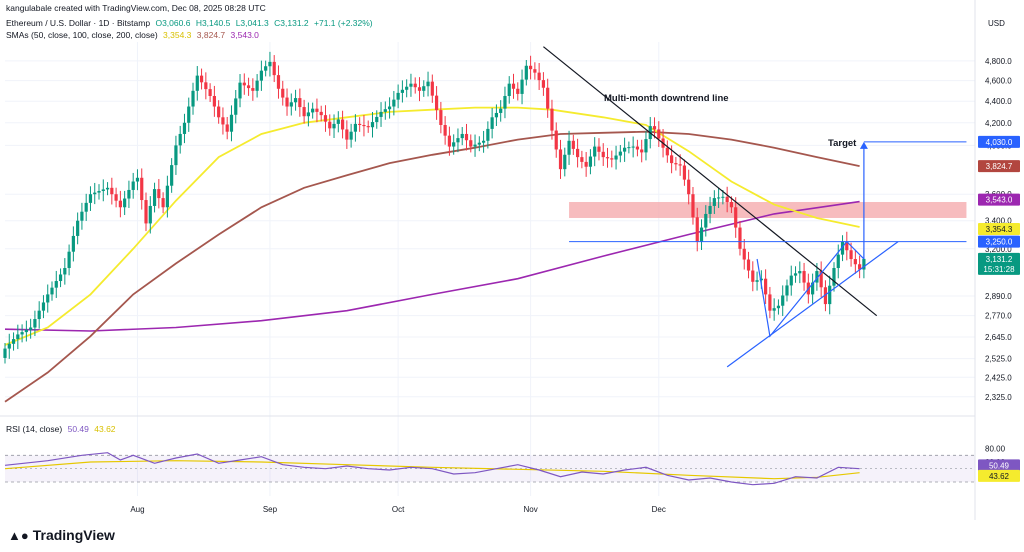  I want to click on price-tag-label: 3,354.3, so click(999, 229).